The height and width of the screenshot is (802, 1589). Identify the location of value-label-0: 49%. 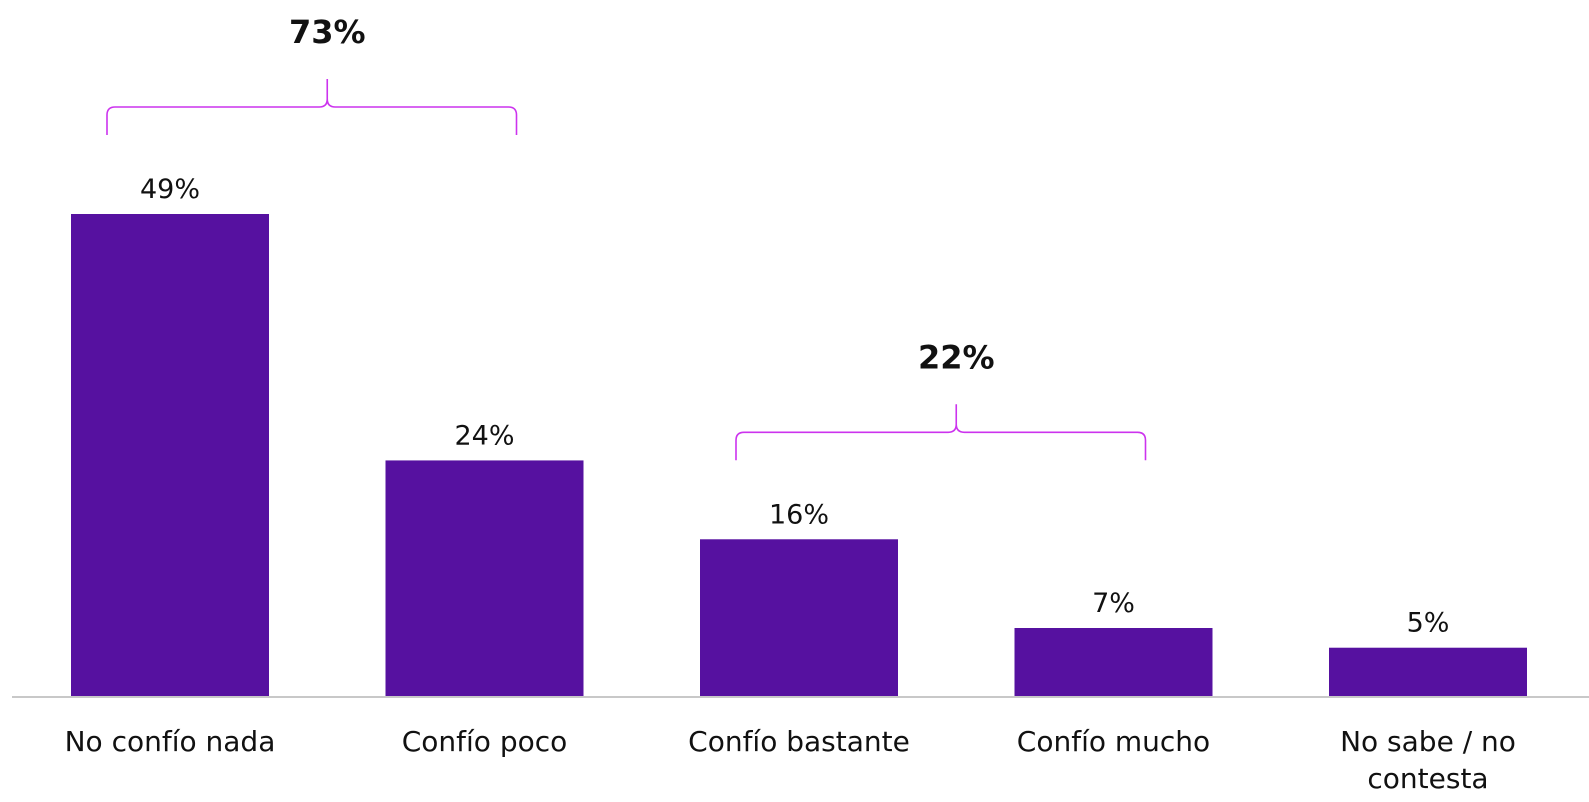
(170, 189).